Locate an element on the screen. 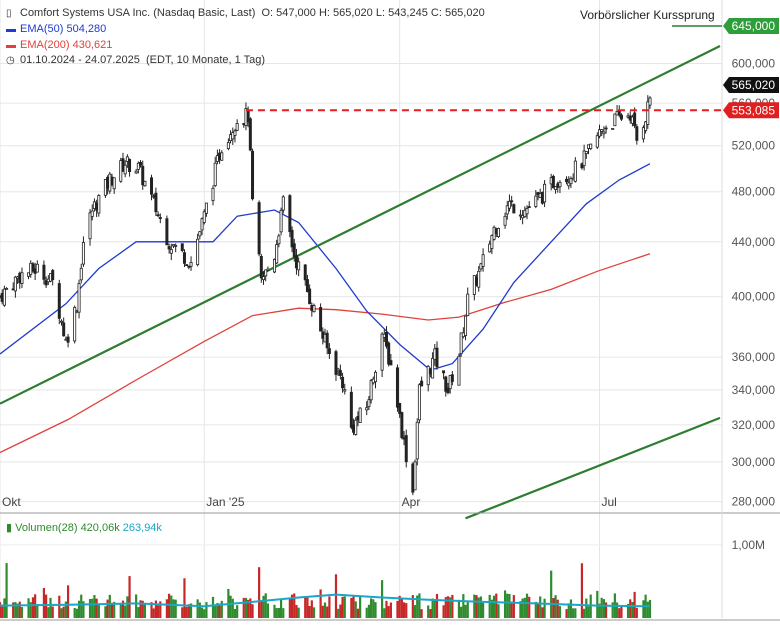 The width and height of the screenshot is (780, 625). y-tick-label: 440,000 is located at coordinates (754, 242).